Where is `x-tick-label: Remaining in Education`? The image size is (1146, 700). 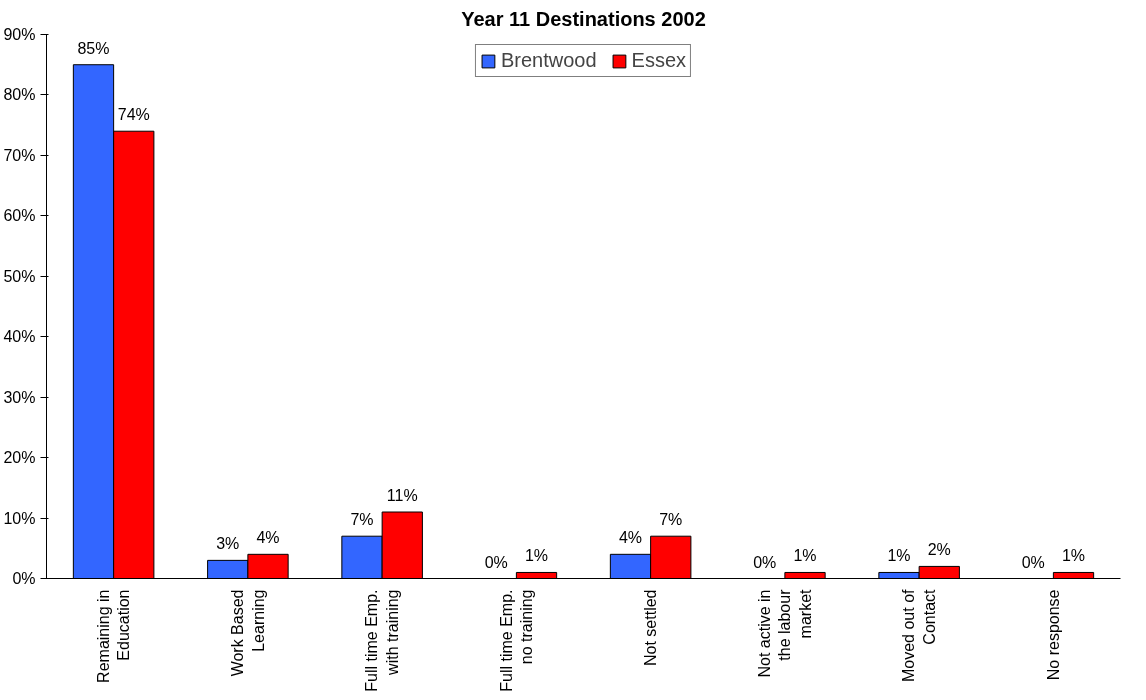
x-tick-label: Remaining in Education is located at coordinates (113, 636).